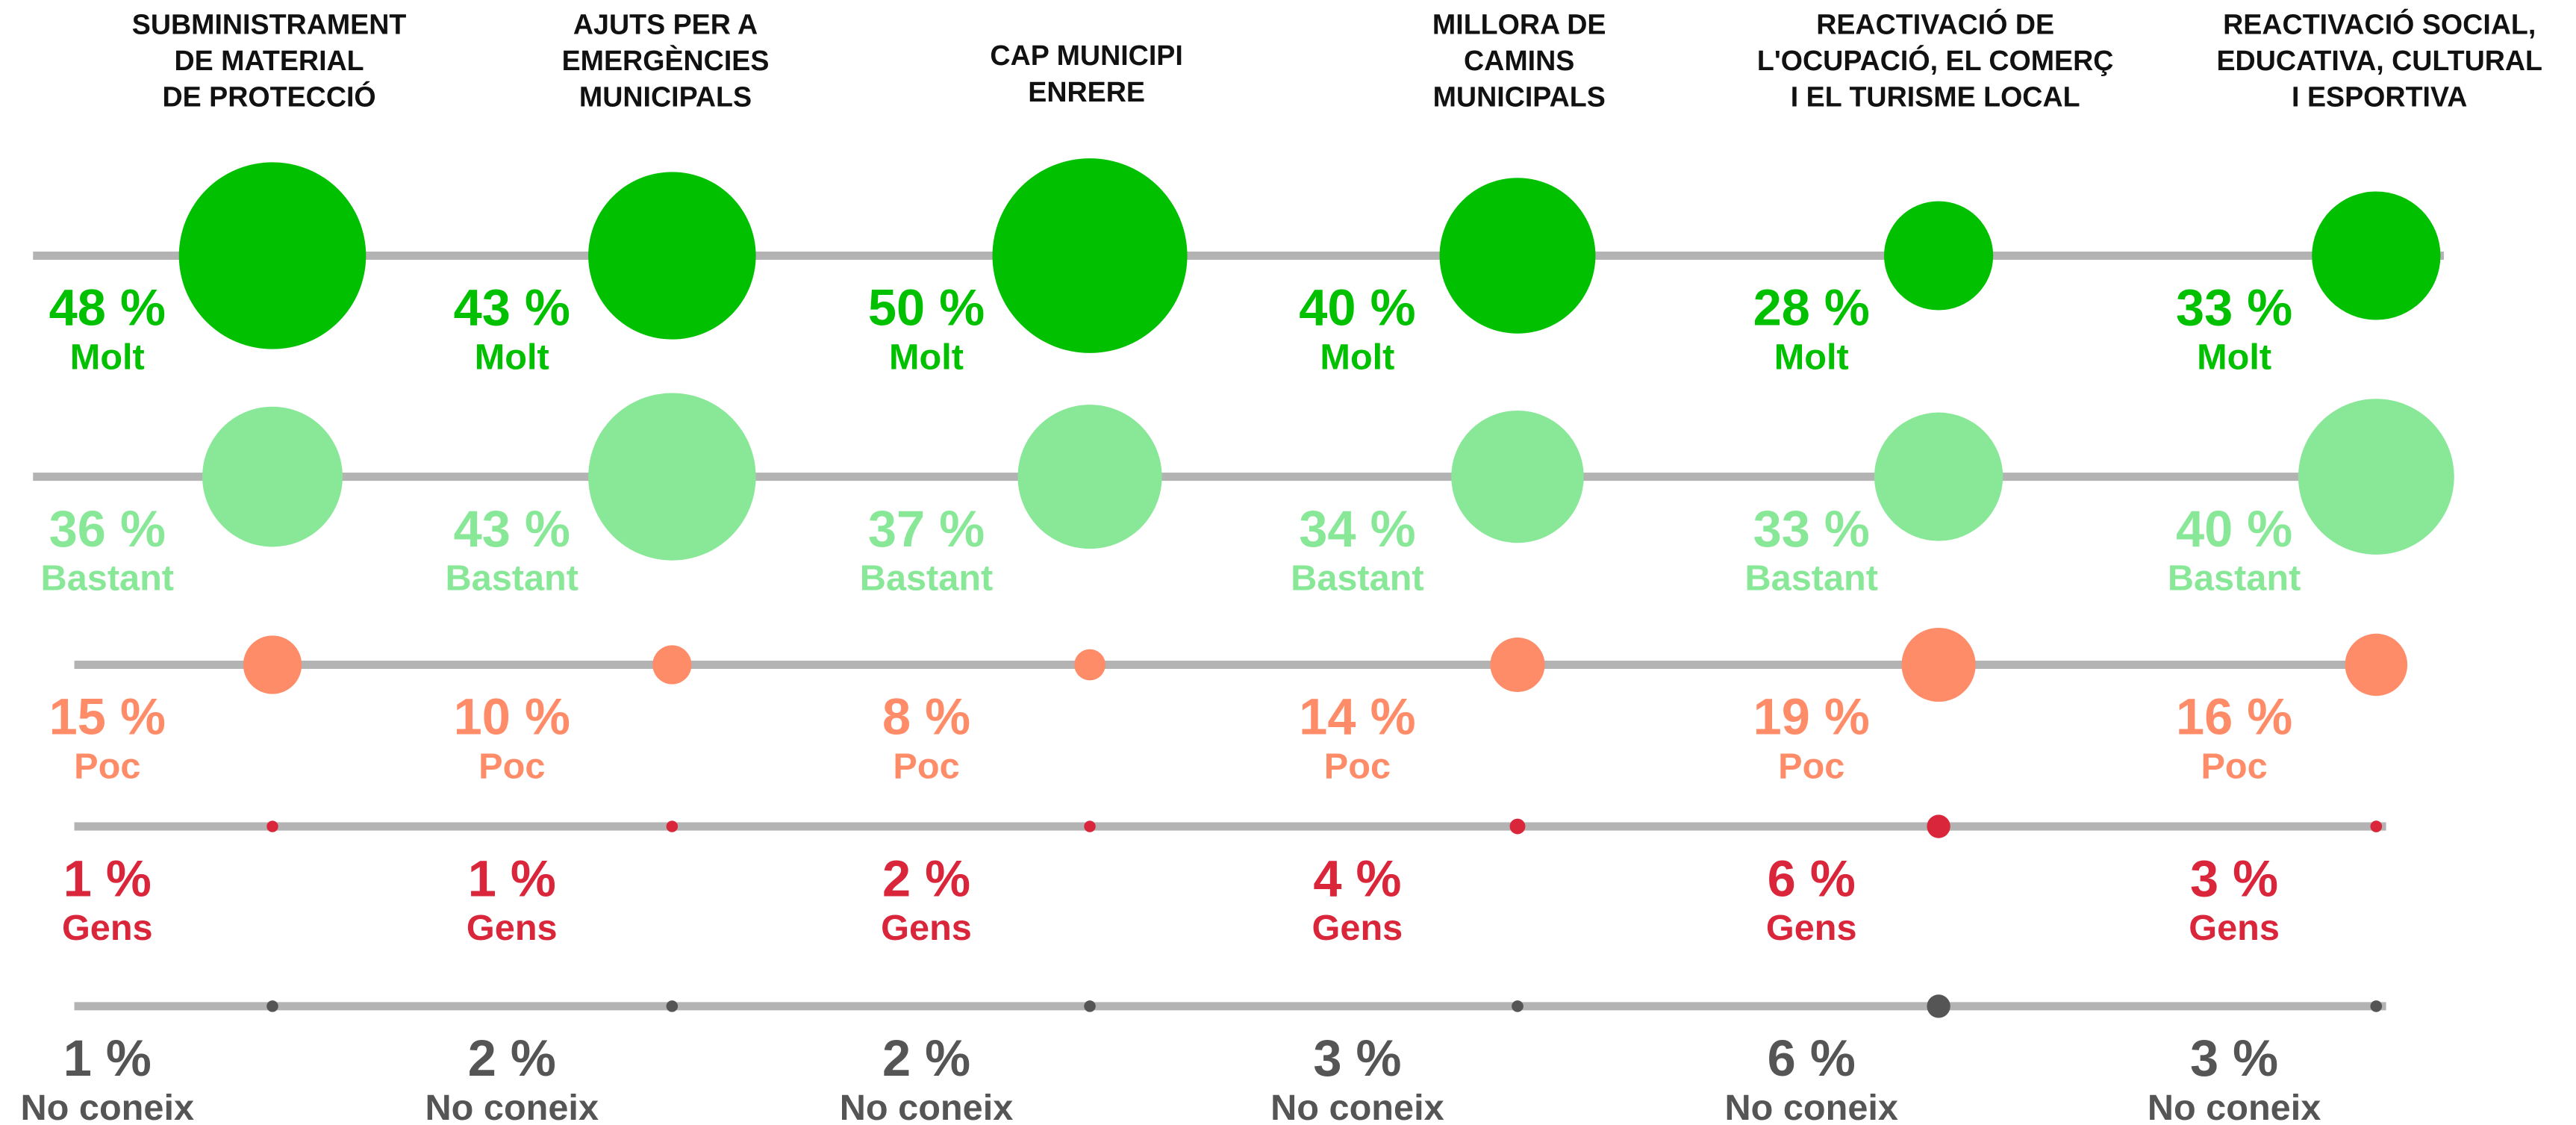 Image resolution: width=2576 pixels, height=1125 pixels. I want to click on column-title: I ESPORTIVA, so click(2379, 97).